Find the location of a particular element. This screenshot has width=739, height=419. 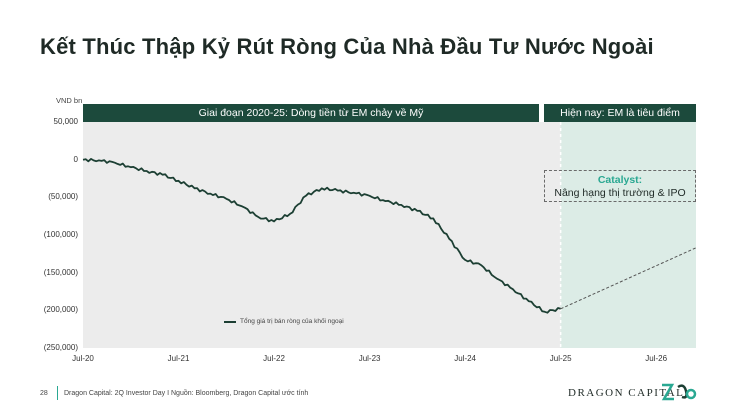

y-tick-label: (200,000) is located at coordinates (60, 310).